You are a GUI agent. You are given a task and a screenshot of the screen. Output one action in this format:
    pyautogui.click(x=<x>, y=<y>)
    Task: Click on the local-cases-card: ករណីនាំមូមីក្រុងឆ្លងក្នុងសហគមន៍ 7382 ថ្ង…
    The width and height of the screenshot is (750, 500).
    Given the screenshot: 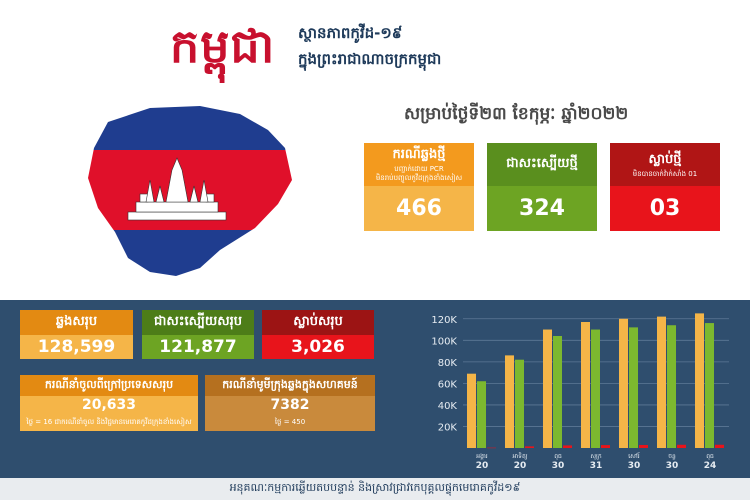 What is the action you would take?
    pyautogui.click(x=290, y=403)
    